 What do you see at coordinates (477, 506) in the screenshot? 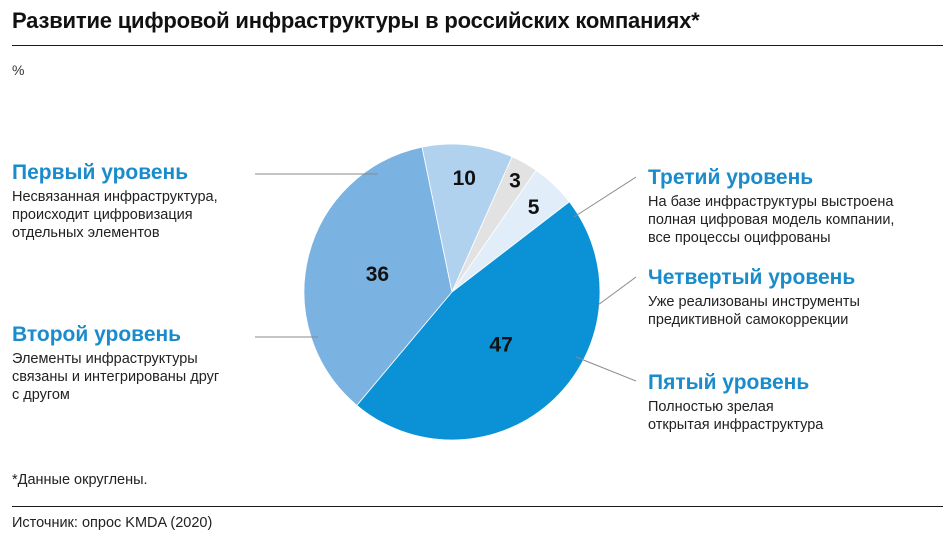
I see `footer-divider` at bounding box center [477, 506].